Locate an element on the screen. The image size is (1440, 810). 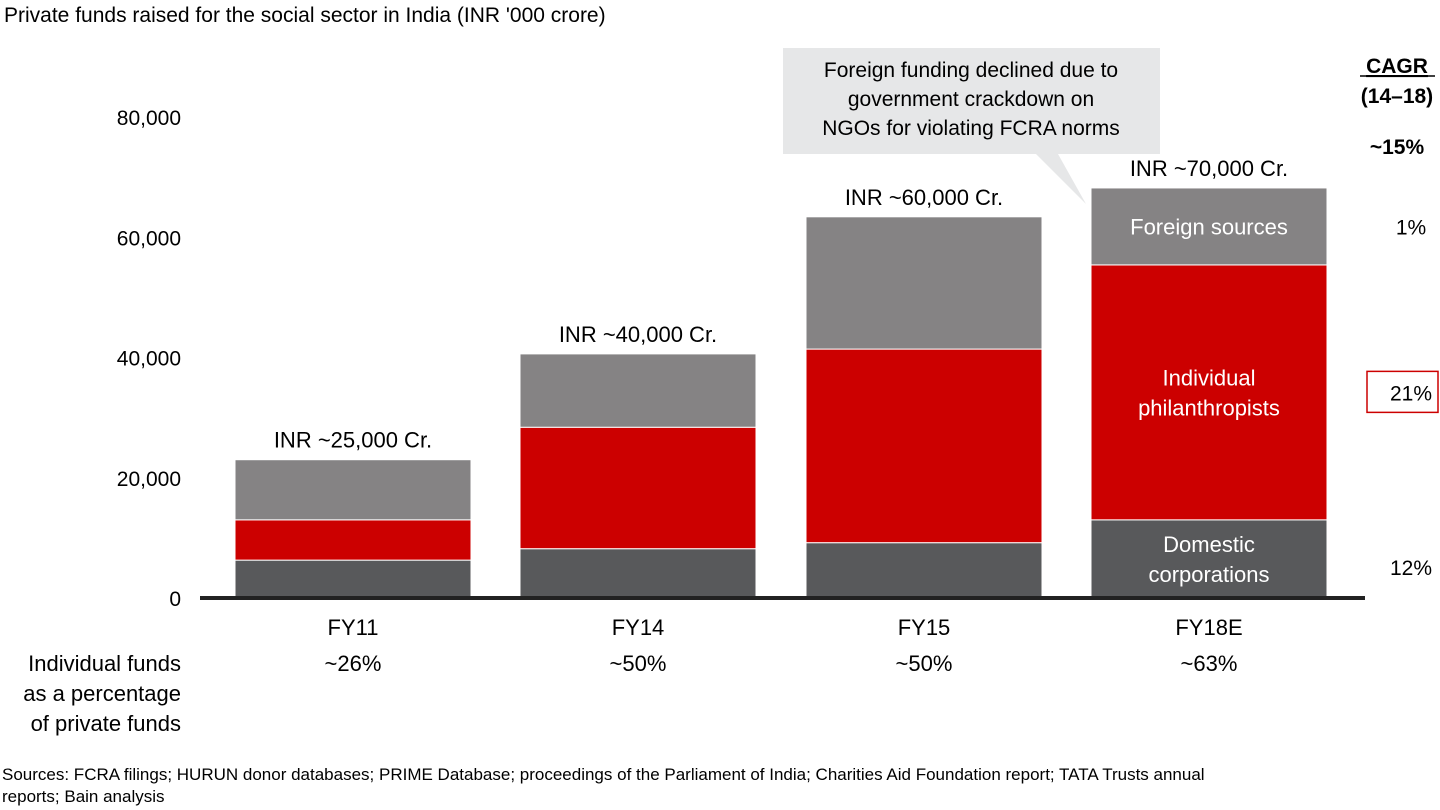
callout-text: Foreign funding declined due to is located at coordinates (971, 70).